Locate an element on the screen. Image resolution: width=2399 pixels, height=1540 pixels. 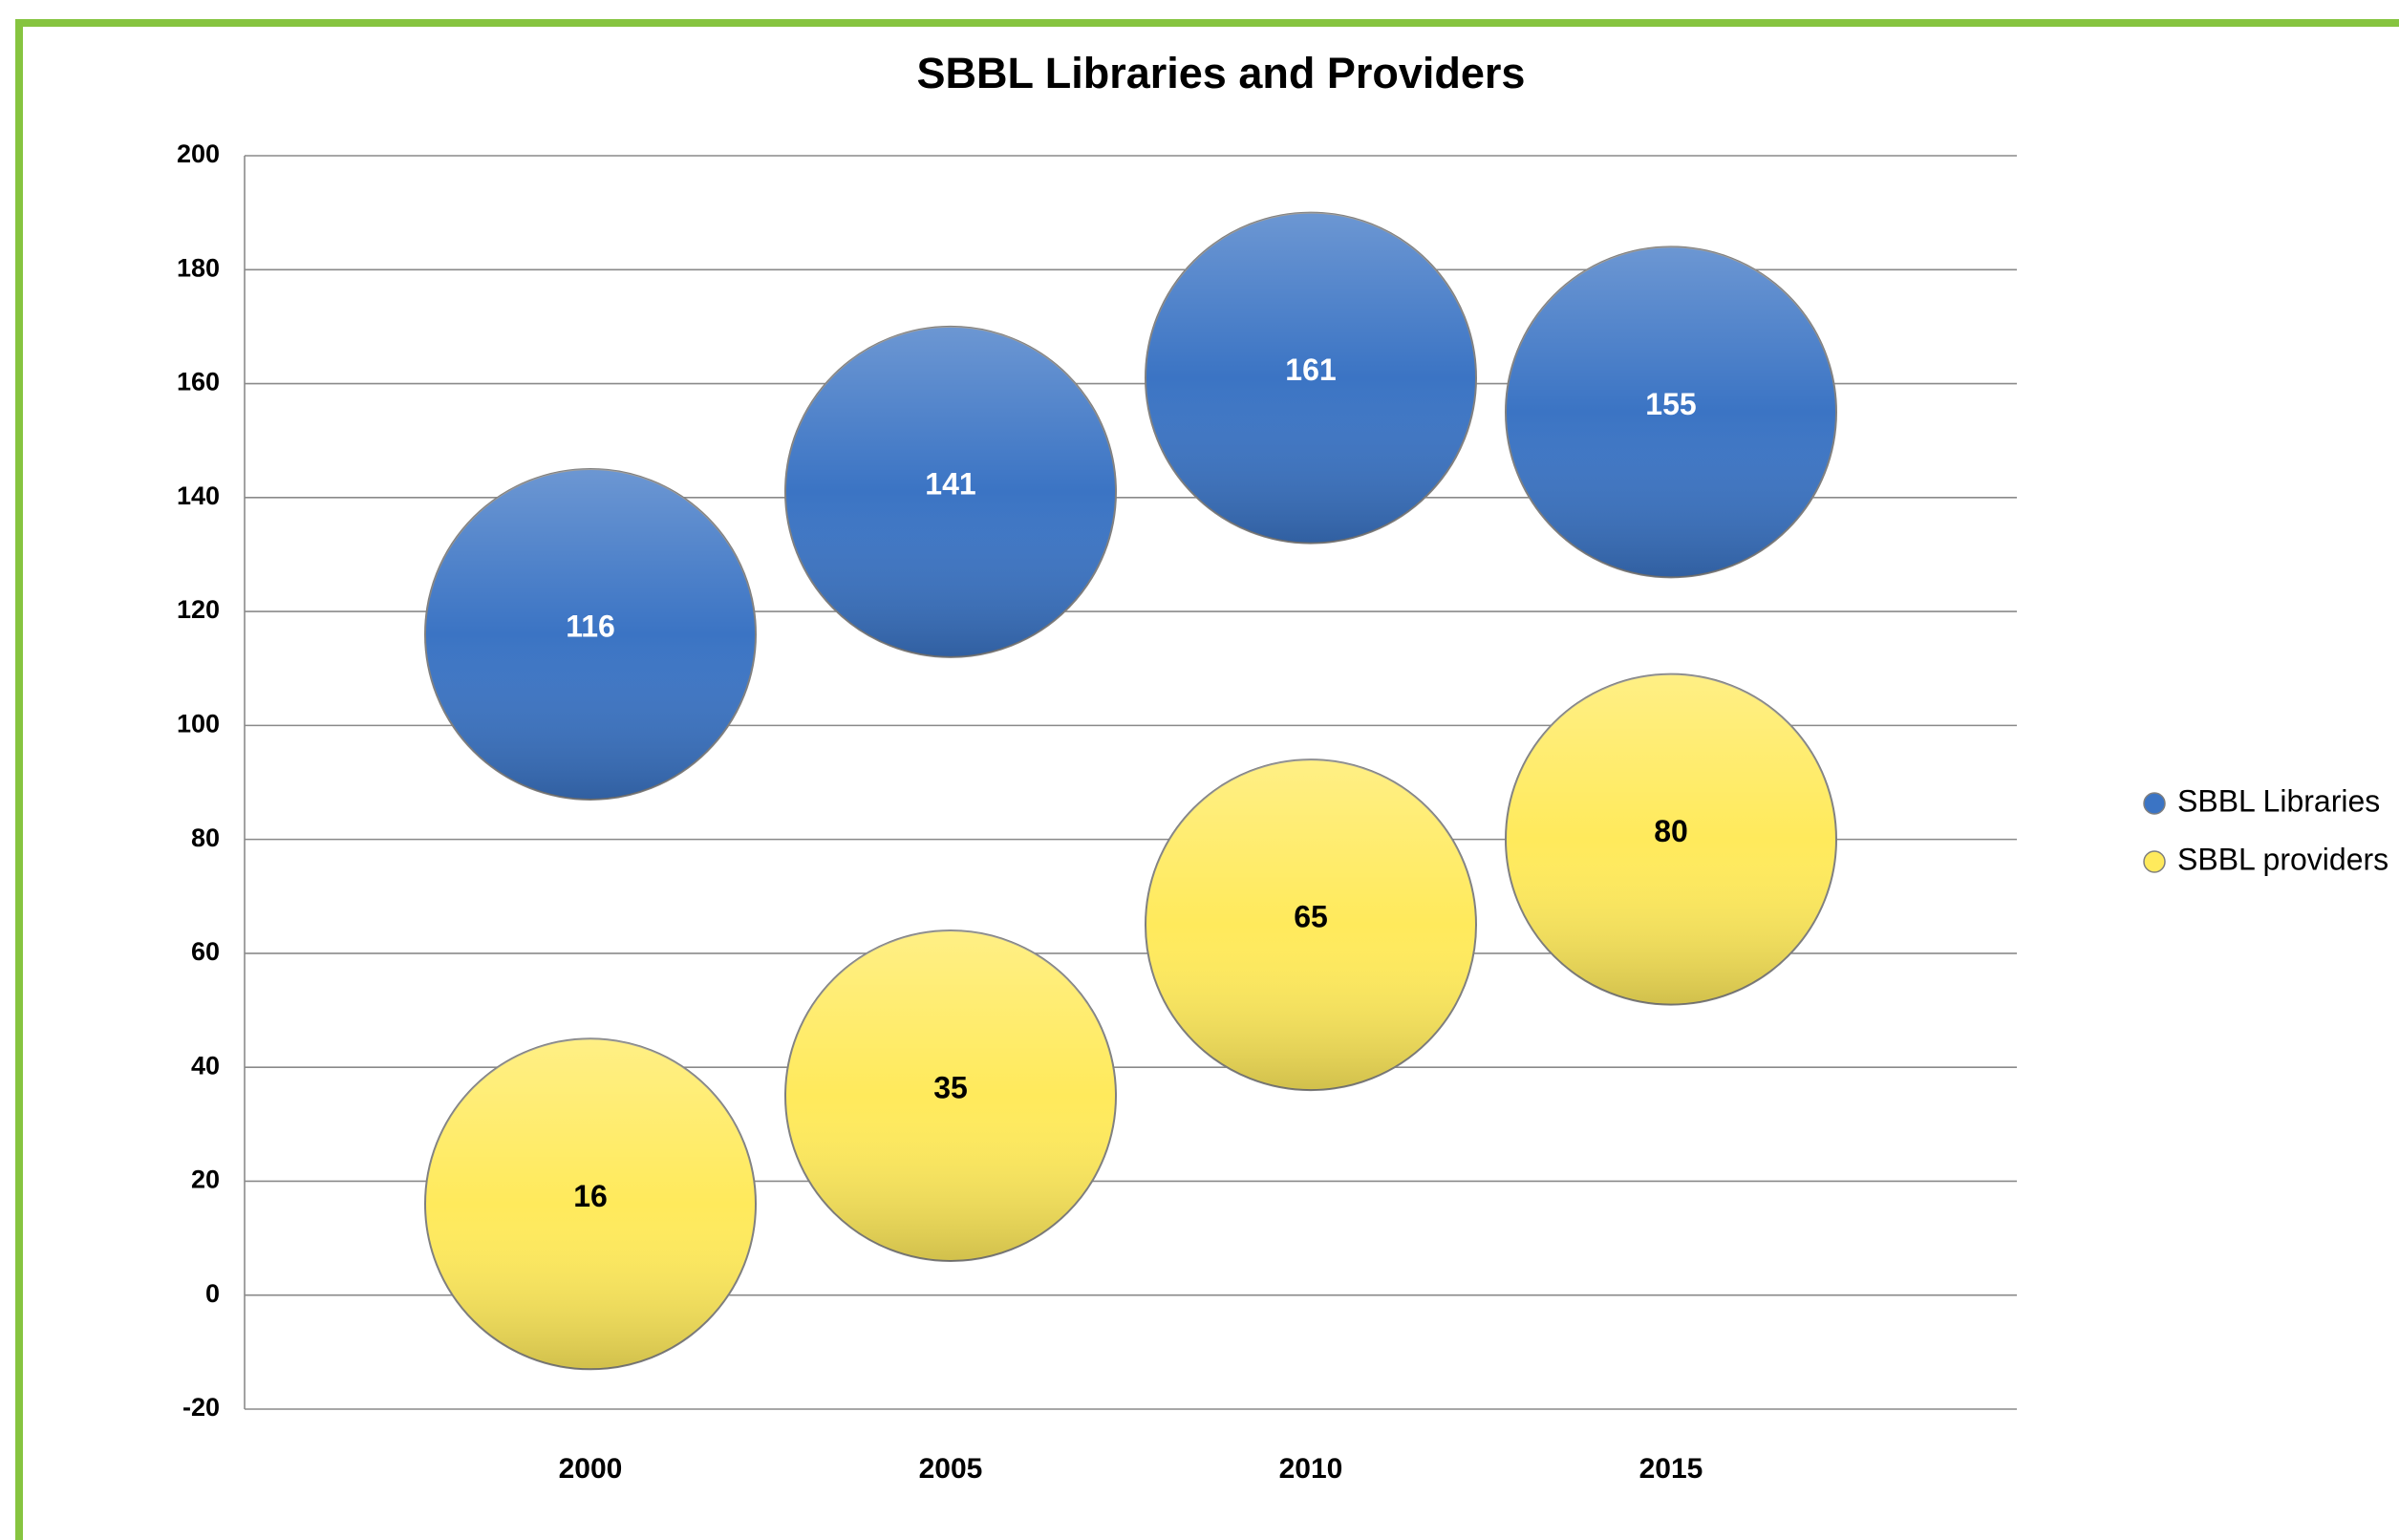
y-tick-label: 60 is located at coordinates (205, 951).